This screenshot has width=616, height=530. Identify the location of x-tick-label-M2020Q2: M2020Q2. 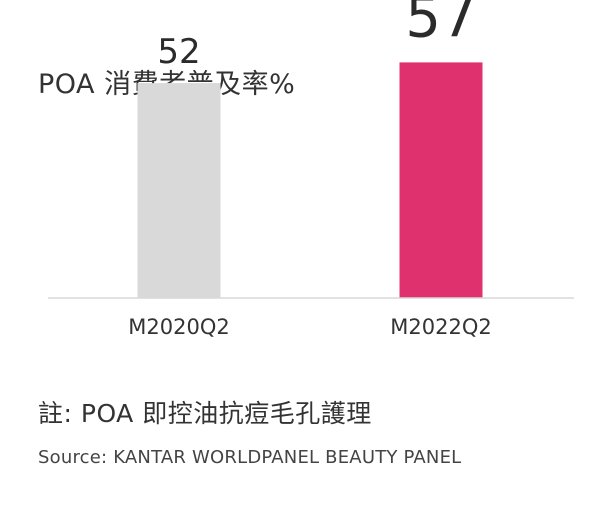
(178, 327).